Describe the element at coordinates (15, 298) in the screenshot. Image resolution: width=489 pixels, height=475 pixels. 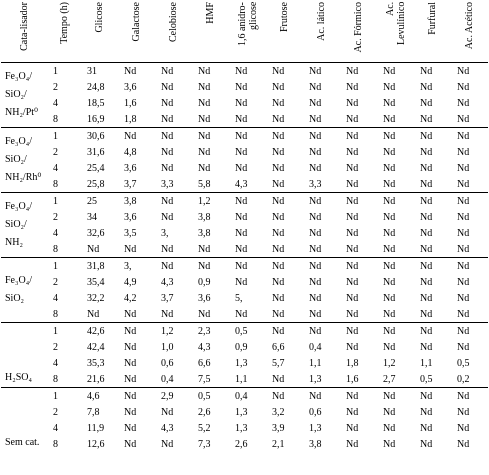
I see `catalyst-line: SiO₂` at that location.